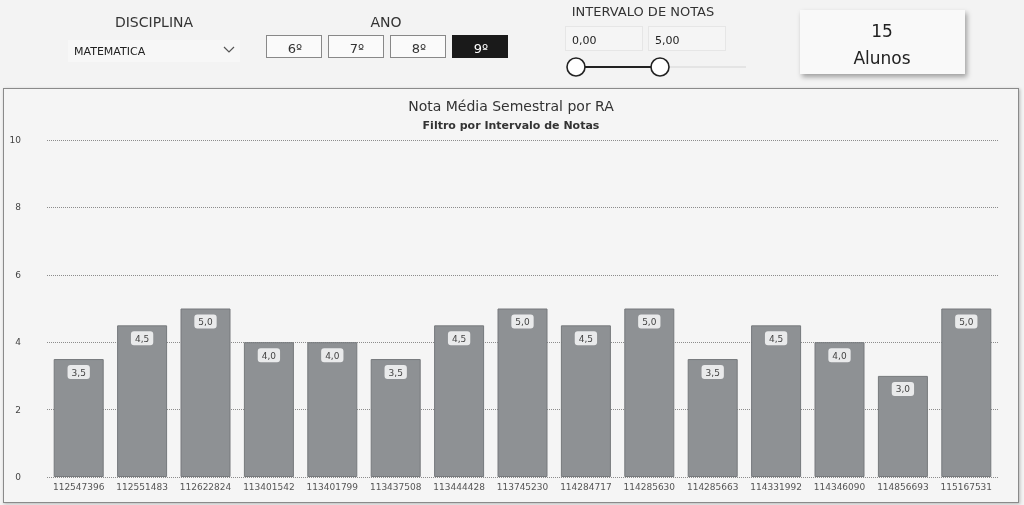 This screenshot has height=505, width=1024. What do you see at coordinates (649, 486) in the screenshot?
I see `x-tick-label: 114285630` at bounding box center [649, 486].